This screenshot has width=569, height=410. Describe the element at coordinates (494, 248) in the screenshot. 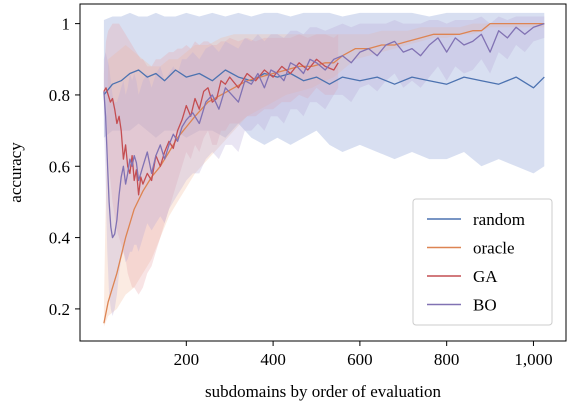

I see `legend-label-oracle: oracle` at that location.